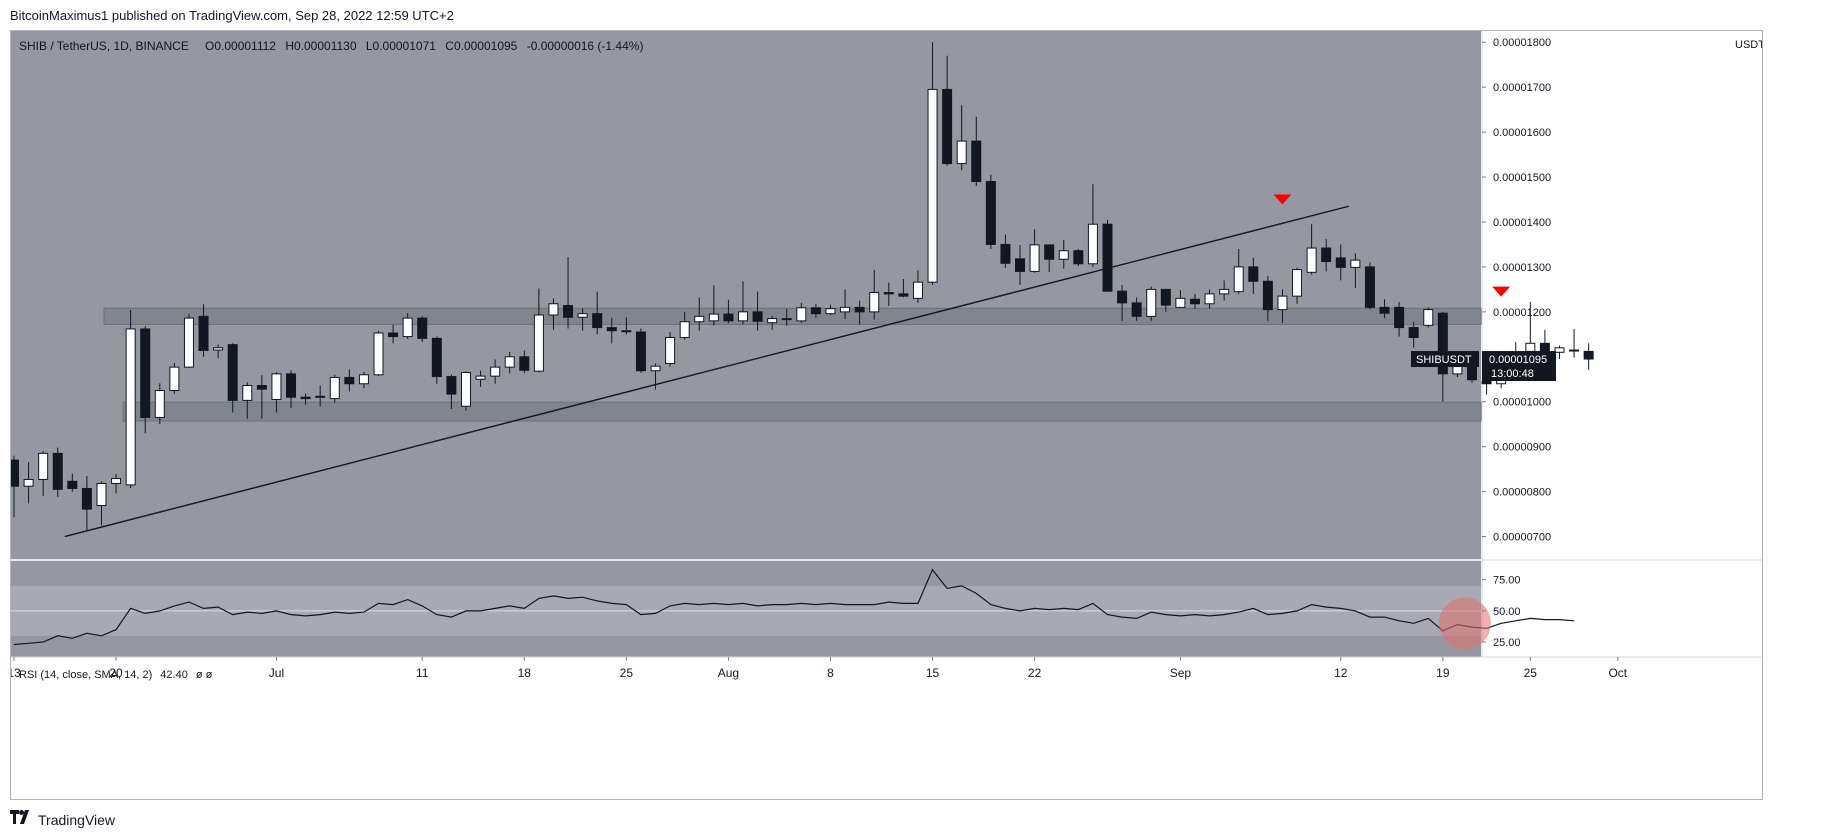  What do you see at coordinates (1522, 493) in the screenshot?
I see `price-tick-label: 0.00000800` at bounding box center [1522, 493].